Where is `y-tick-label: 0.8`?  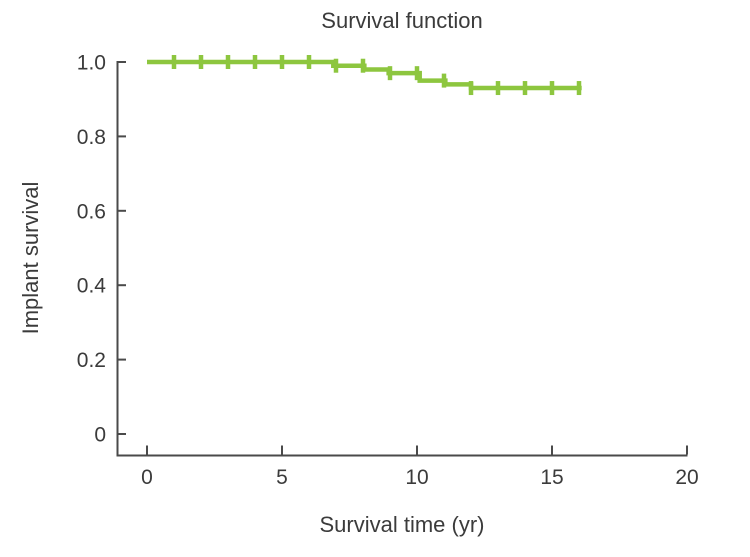
y-tick-label: 0.8 is located at coordinates (91, 137).